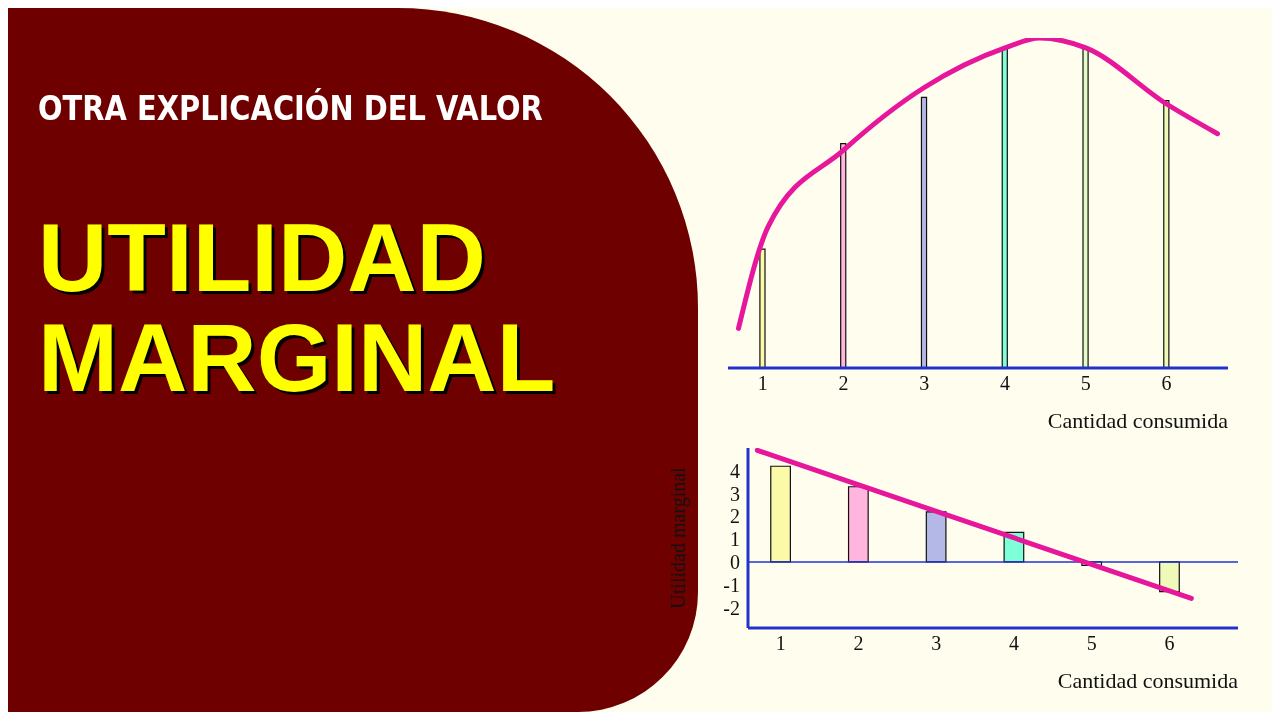 The image size is (1280, 720). I want to click on y-tick-label: -1, so click(731, 584).